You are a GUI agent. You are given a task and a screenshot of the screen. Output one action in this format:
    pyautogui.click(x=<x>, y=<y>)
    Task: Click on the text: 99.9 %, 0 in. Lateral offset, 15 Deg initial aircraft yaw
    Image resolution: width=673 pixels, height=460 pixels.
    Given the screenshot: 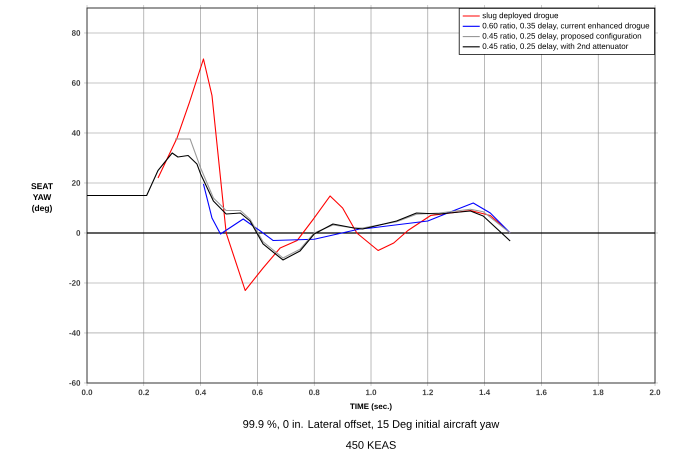 What is the action you would take?
    pyautogui.click(x=371, y=425)
    